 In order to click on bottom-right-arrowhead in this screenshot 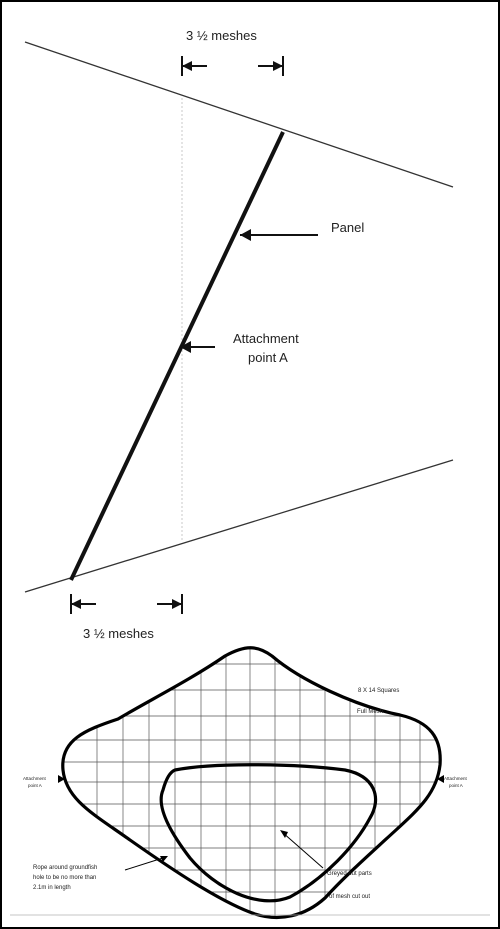, I will do `click(177, 604)`.